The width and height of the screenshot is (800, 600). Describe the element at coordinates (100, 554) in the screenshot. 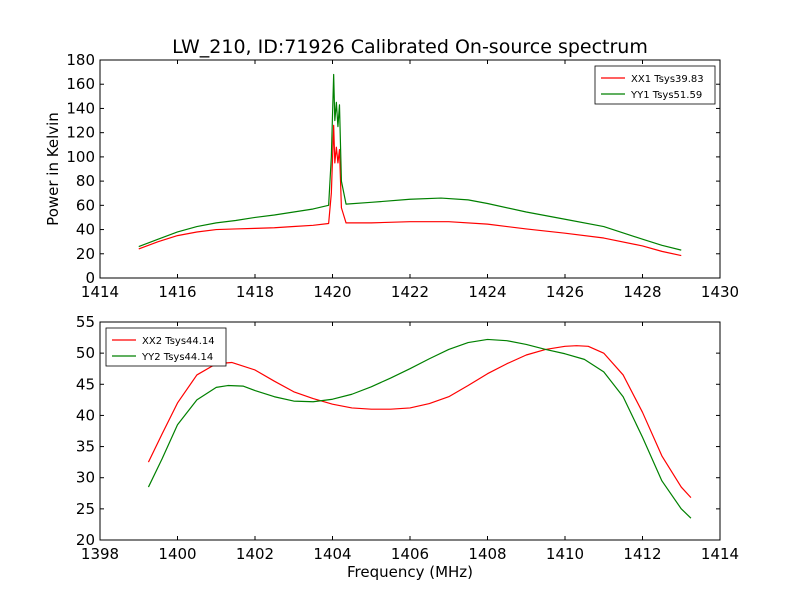

I see `x-tick-label: 1398` at that location.